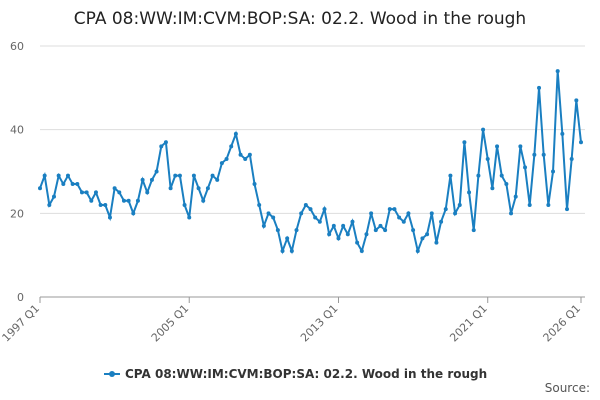 The image size is (600, 400). What do you see at coordinates (468, 323) in the screenshot?
I see `x-tick-label: 2021 Q1` at bounding box center [468, 323].